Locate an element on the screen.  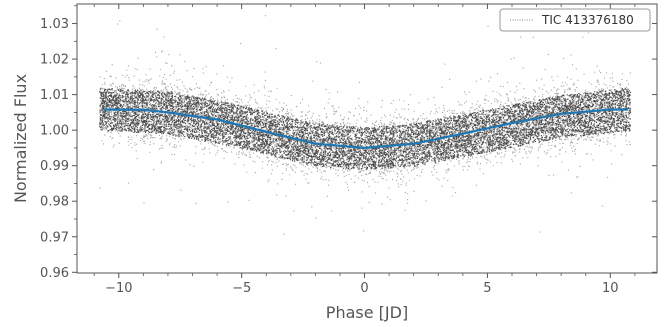
x-tick-label: 0 is located at coordinates (364, 288).